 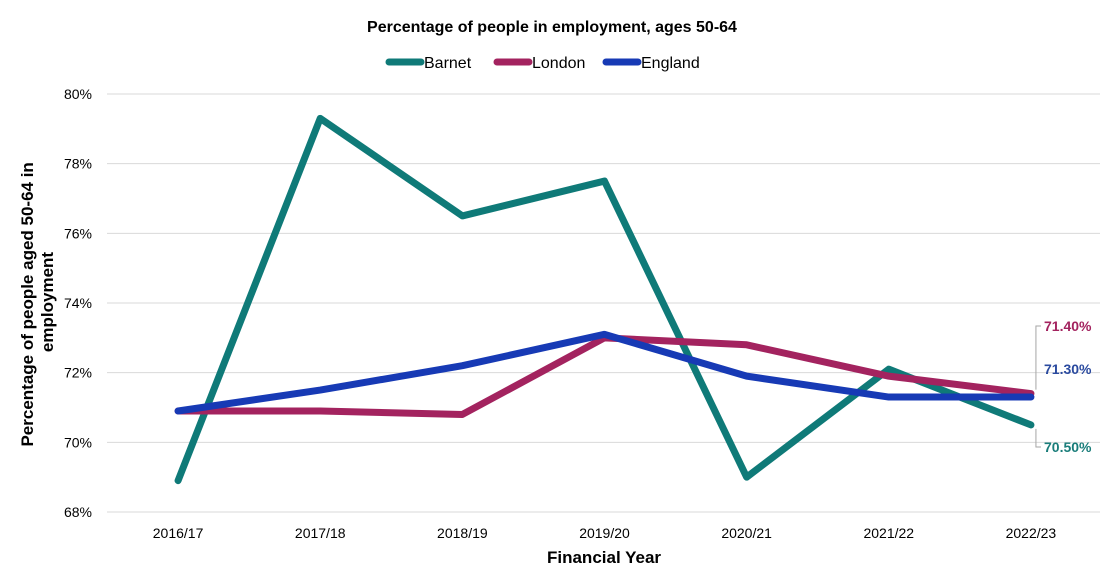 I want to click on data-labels: 71.40% 71.30% 70.50%, so click(x=1063, y=386).